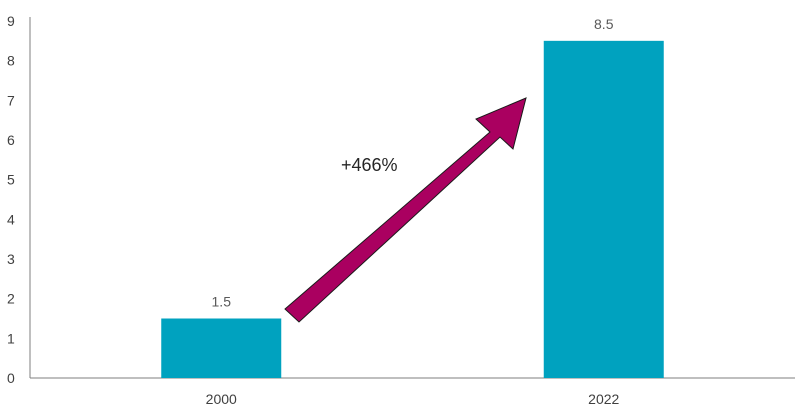 The height and width of the screenshot is (414, 800). What do you see at coordinates (11, 199) in the screenshot?
I see `y-axis-ticks: 0 1 2 3 4 5 6 7 8 9` at bounding box center [11, 199].